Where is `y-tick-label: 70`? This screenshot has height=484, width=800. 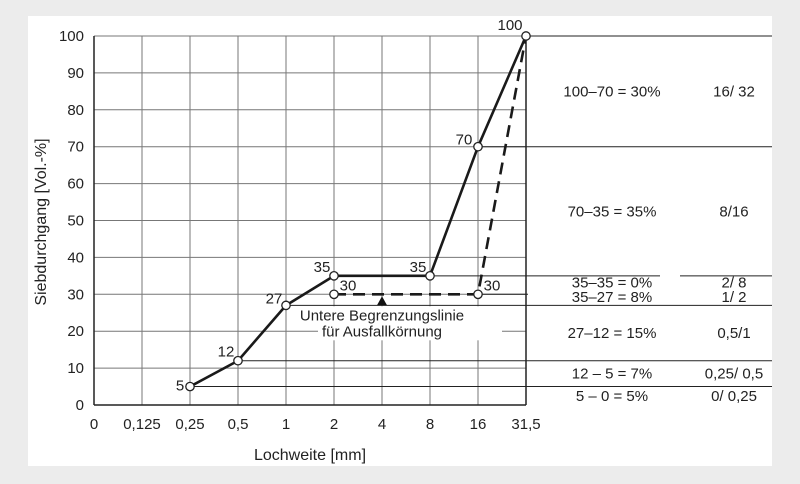 y-tick-label: 70 is located at coordinates (75, 147).